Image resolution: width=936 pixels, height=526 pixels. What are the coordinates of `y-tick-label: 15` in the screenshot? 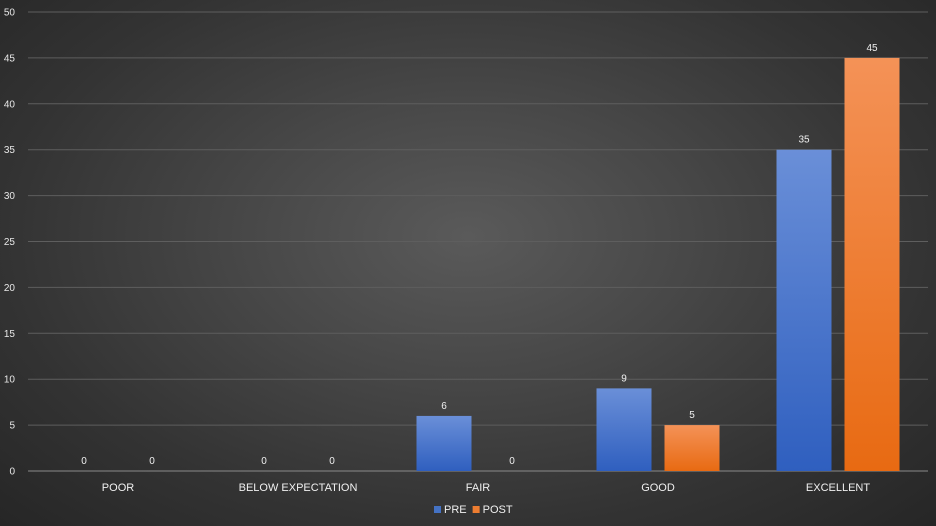 It's located at (10, 334).